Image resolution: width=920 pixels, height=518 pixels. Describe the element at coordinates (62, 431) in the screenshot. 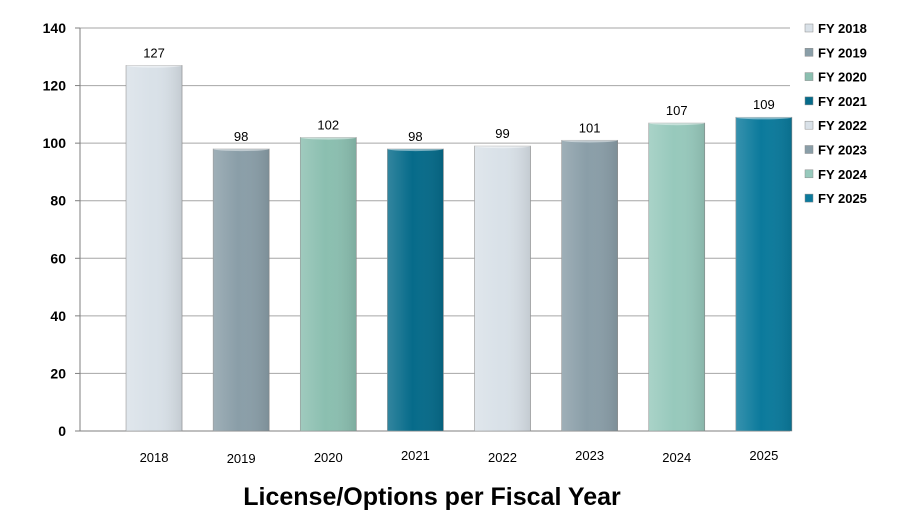

I see `y-tick-label: 0` at that location.